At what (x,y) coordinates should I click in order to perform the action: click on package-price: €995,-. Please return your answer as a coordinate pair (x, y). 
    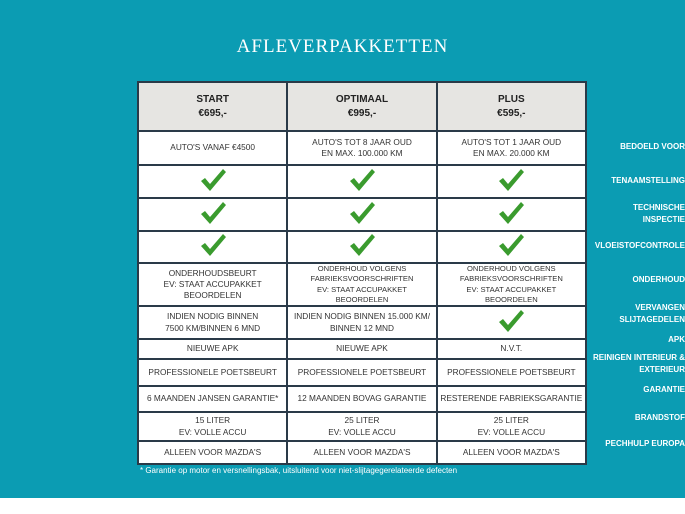
    Looking at the image, I should click on (362, 113).